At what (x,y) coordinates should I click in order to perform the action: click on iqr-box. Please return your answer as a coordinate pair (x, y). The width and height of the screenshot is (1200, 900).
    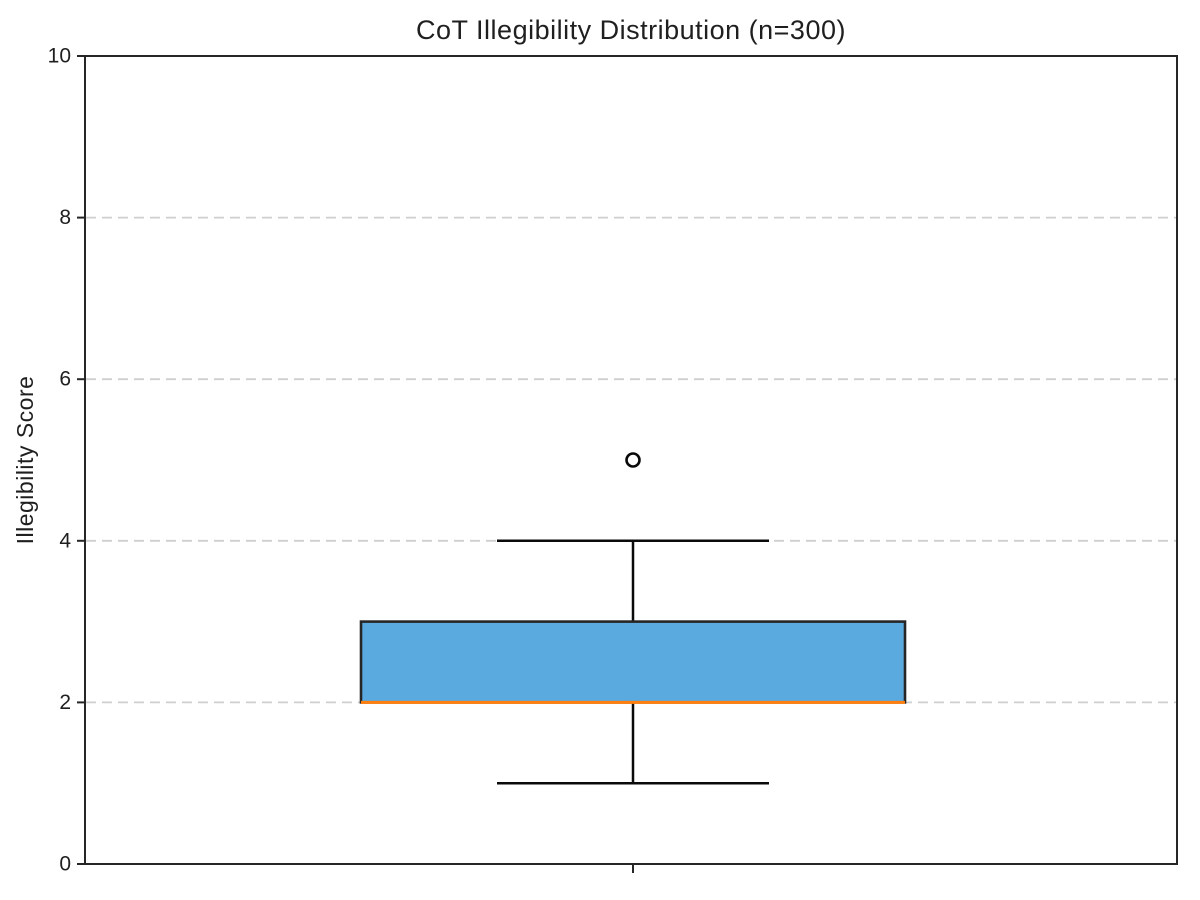
    Looking at the image, I should click on (633, 662).